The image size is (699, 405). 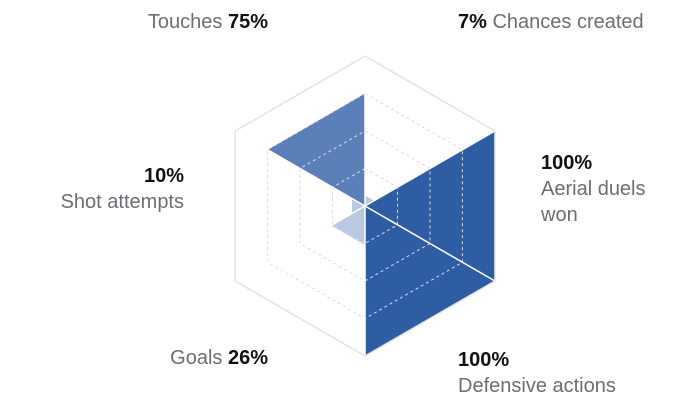 What do you see at coordinates (537, 386) in the screenshot?
I see `axis-name-defensive-actions: Defensive actions` at bounding box center [537, 386].